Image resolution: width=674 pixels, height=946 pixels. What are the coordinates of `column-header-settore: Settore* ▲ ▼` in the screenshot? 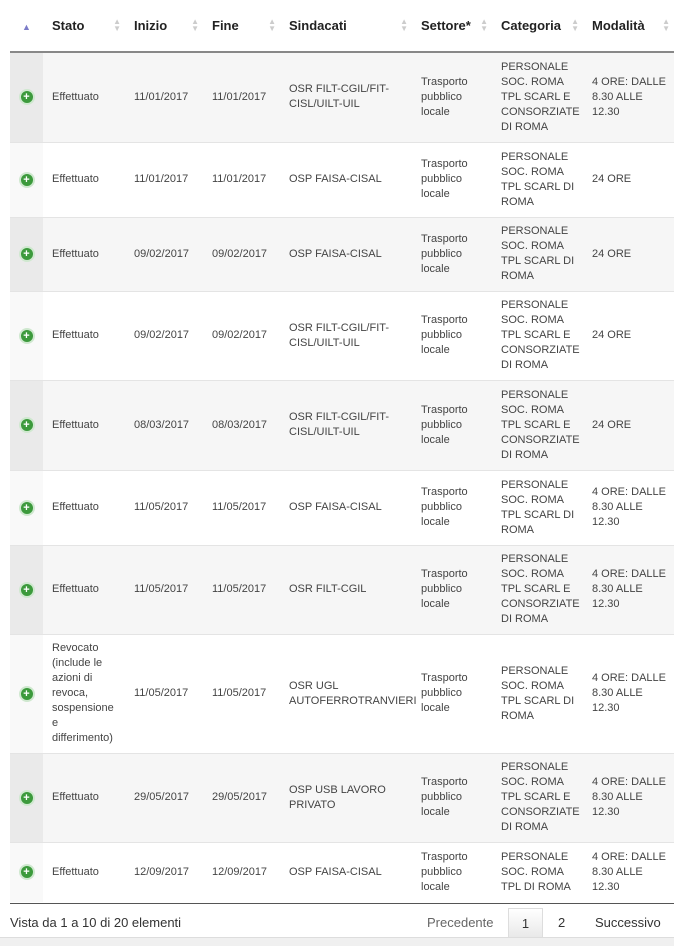 It's located at (452, 26).